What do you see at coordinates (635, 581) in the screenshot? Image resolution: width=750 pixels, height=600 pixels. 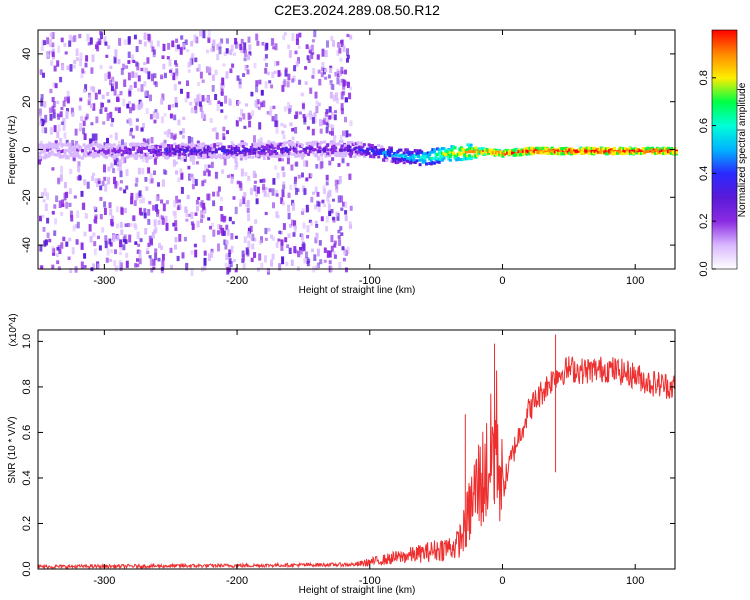 I see `x-tick-label: 100` at bounding box center [635, 581].